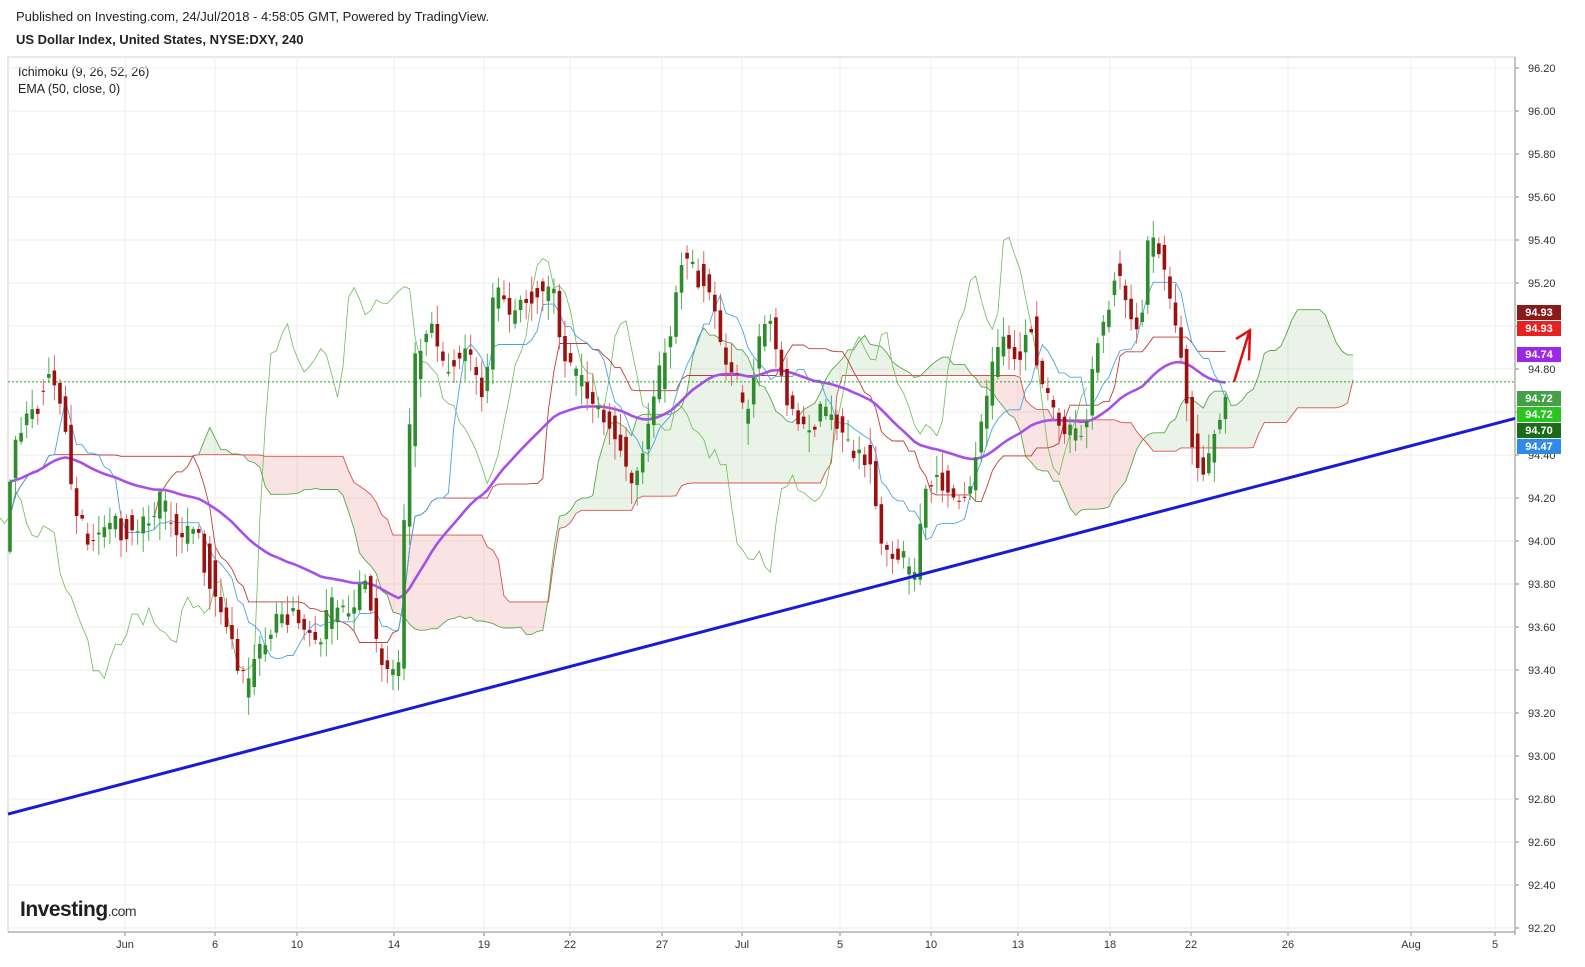  What do you see at coordinates (1110, 945) in the screenshot?
I see `x-tick-label: 18` at bounding box center [1110, 945].